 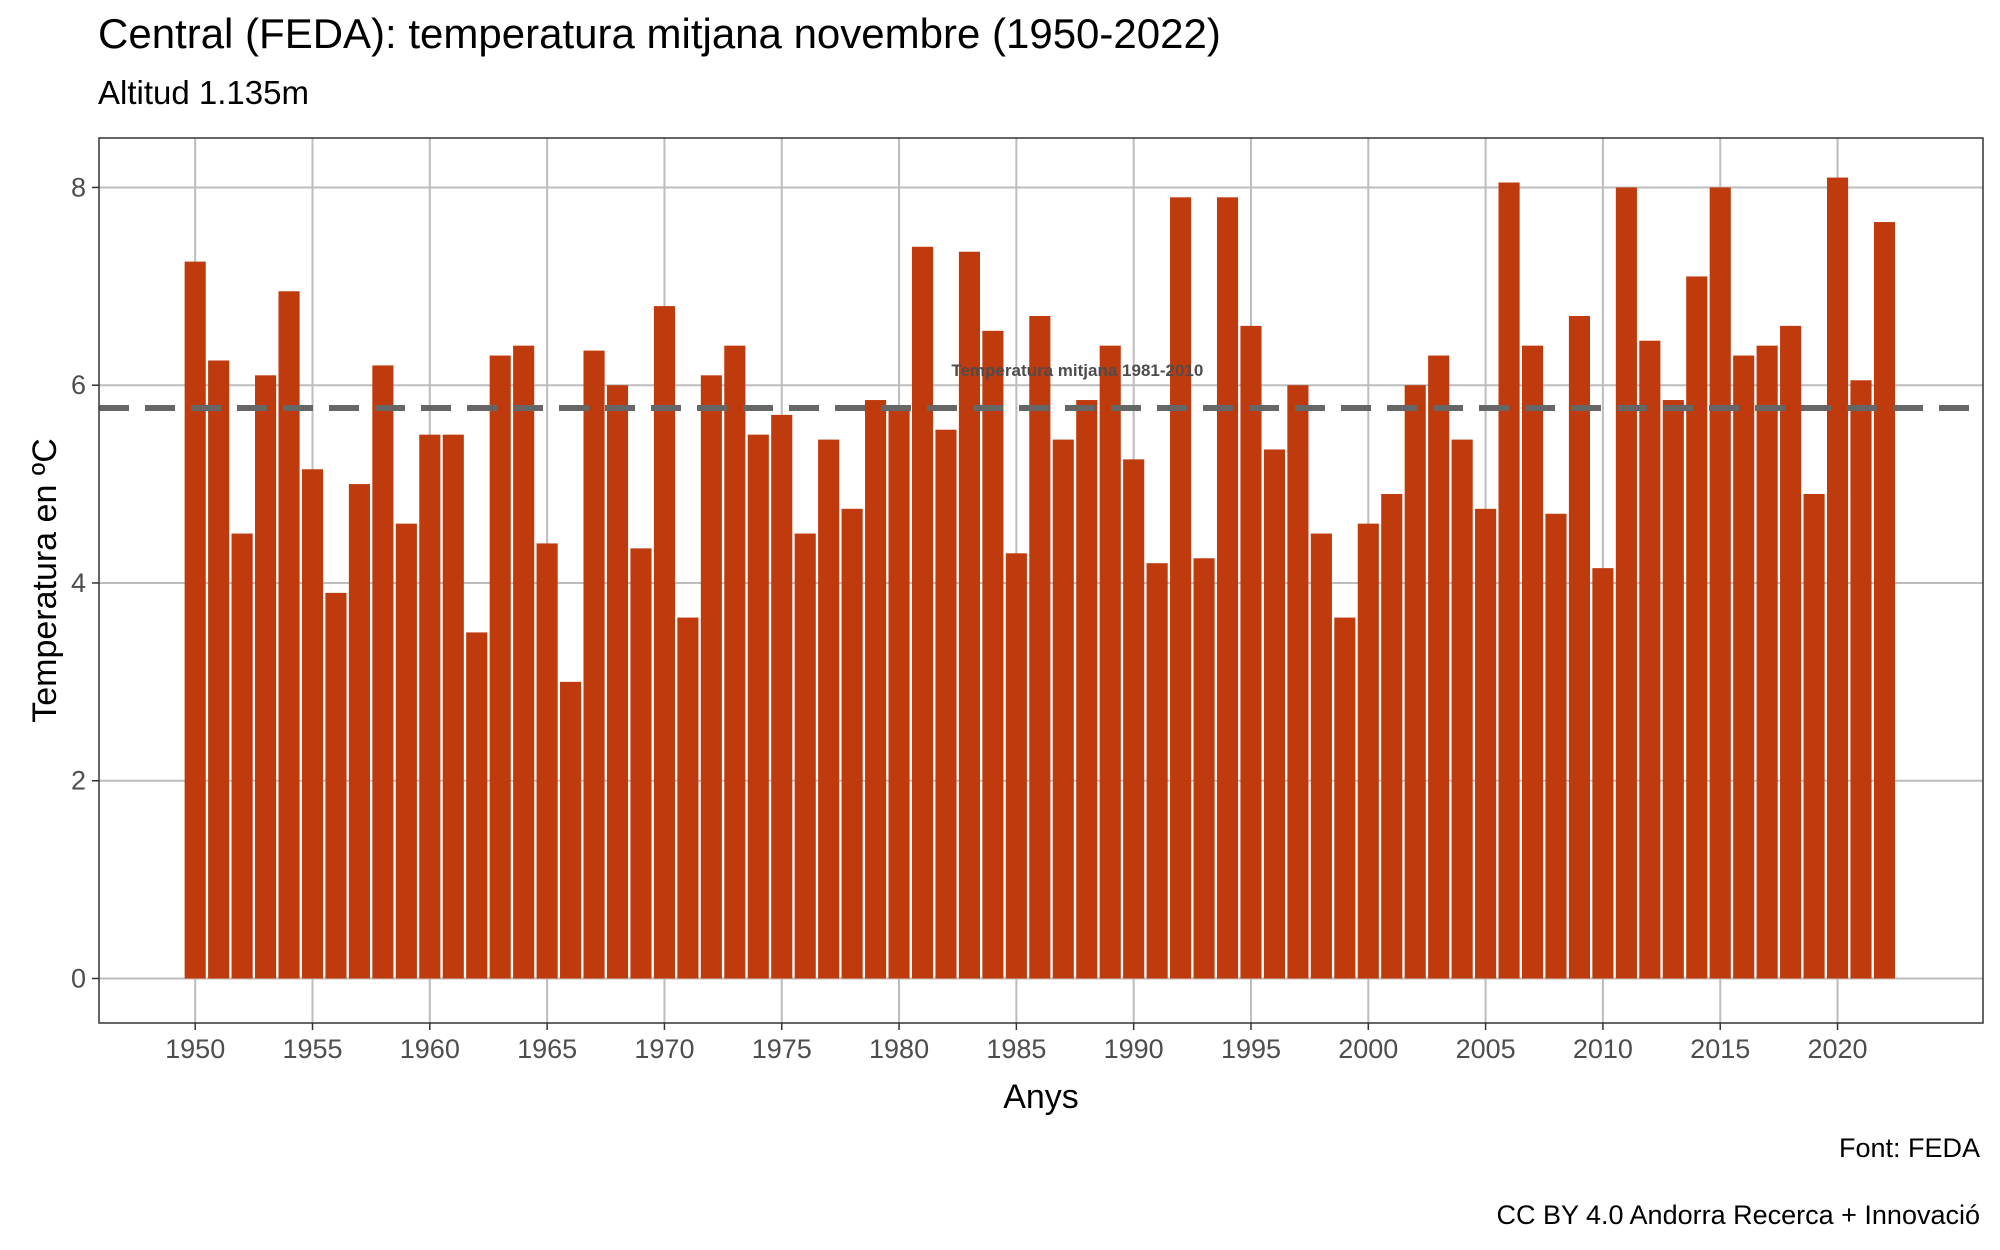 I want to click on bar-1984, so click(x=993, y=654).